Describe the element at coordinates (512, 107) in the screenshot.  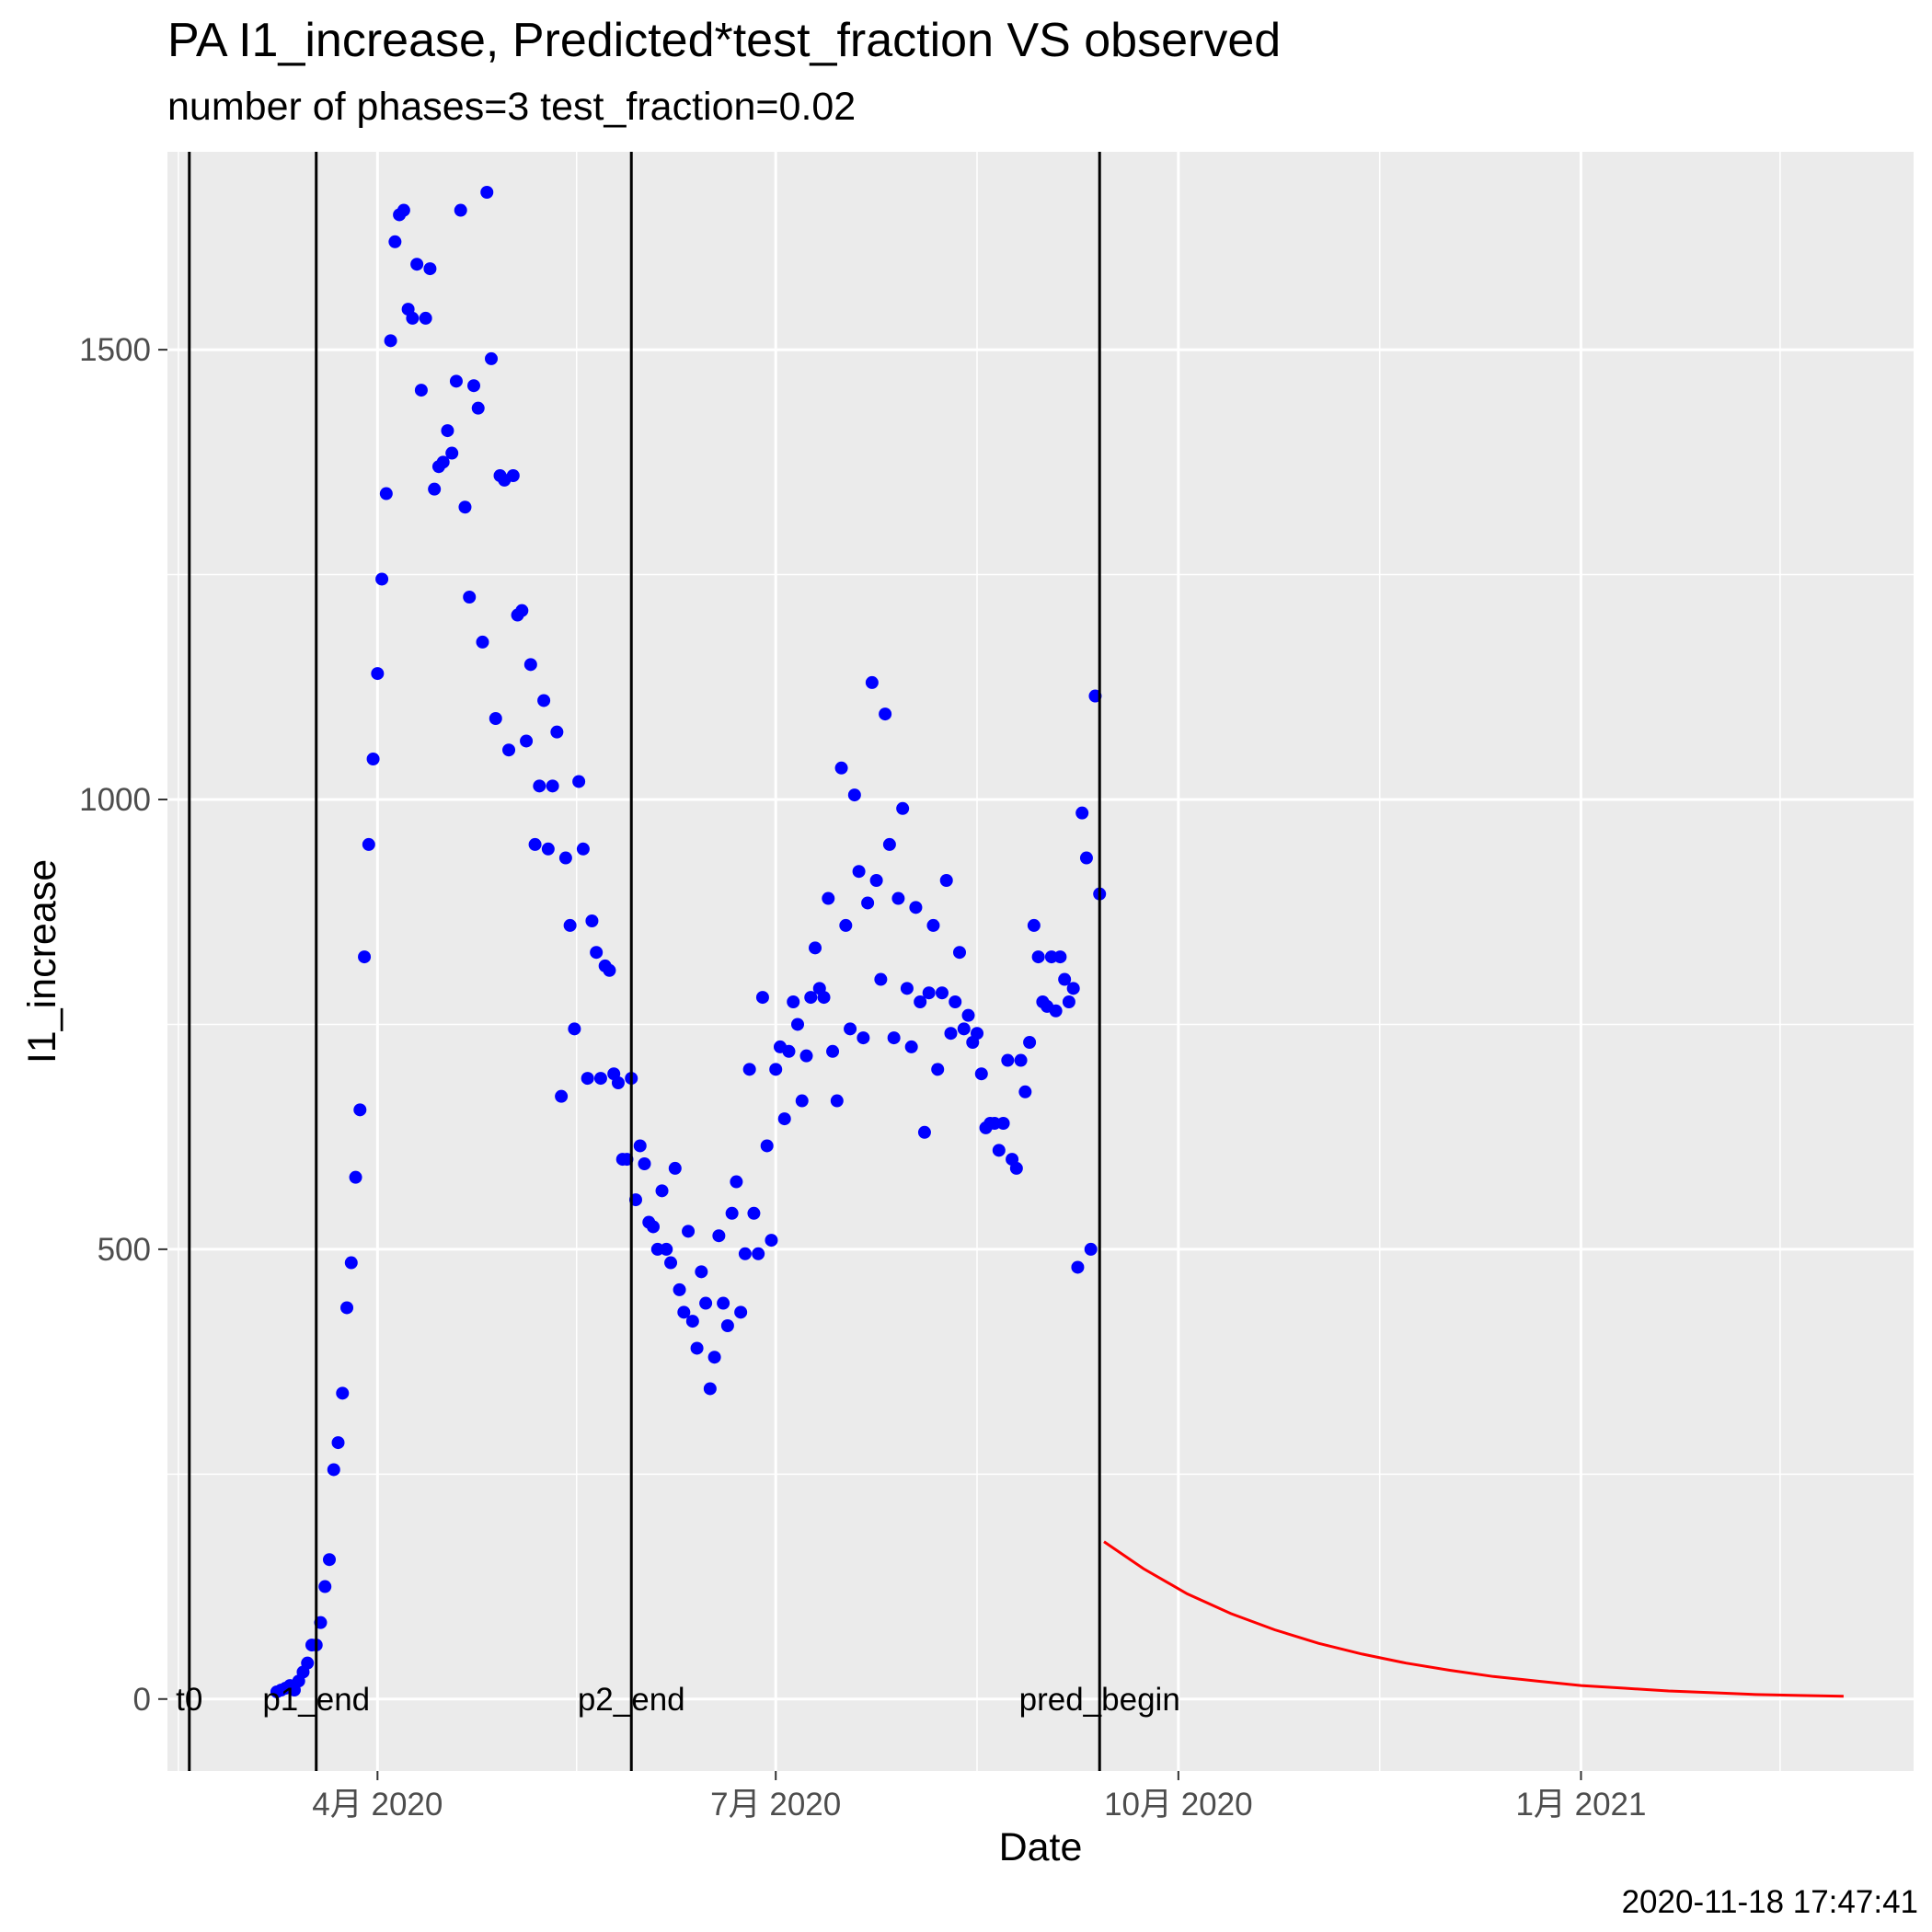
I see `chart-subtitle: number of phases=3 test_fraction=0.02` at that location.